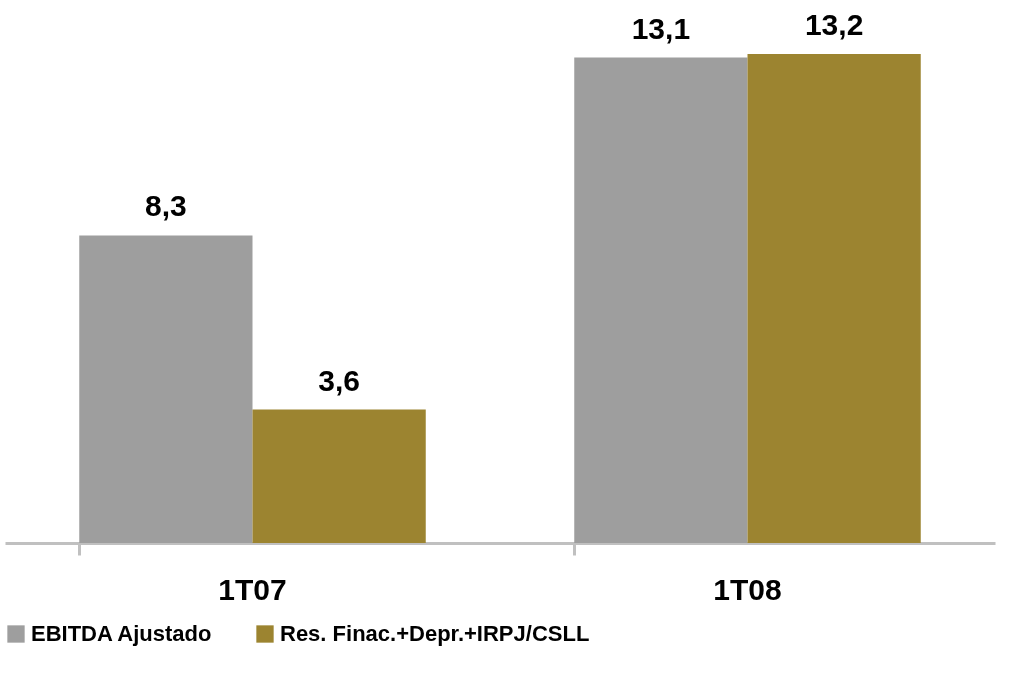  What do you see at coordinates (166, 206) in the screenshot?
I see `data-label: 8,3` at bounding box center [166, 206].